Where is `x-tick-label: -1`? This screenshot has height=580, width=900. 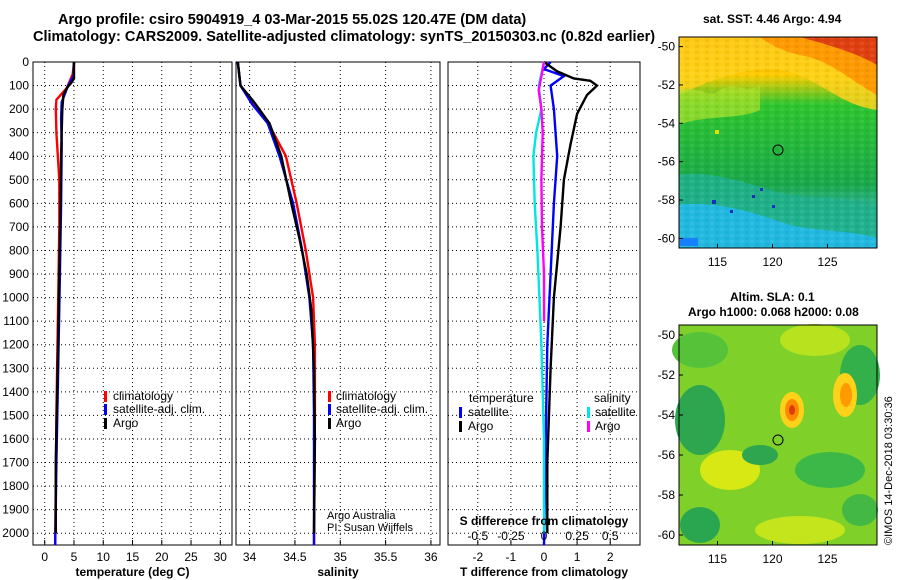
x-tick-label: -1 is located at coordinates (511, 557).